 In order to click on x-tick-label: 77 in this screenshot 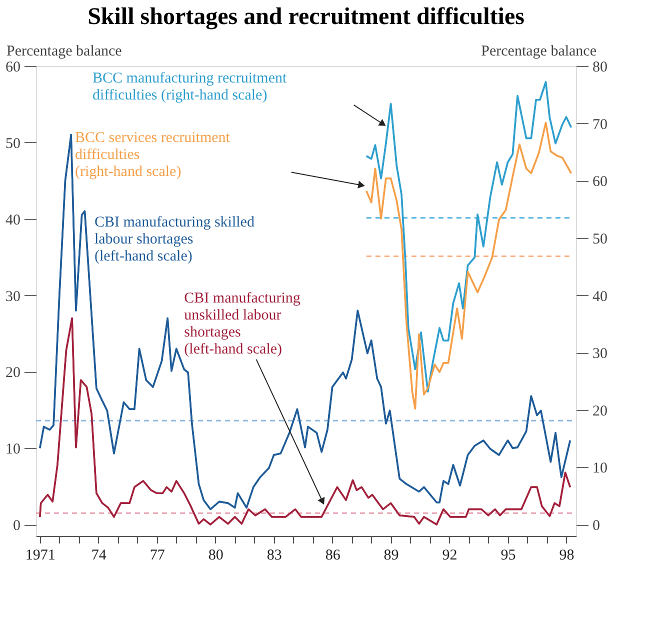, I will do `click(158, 556)`.